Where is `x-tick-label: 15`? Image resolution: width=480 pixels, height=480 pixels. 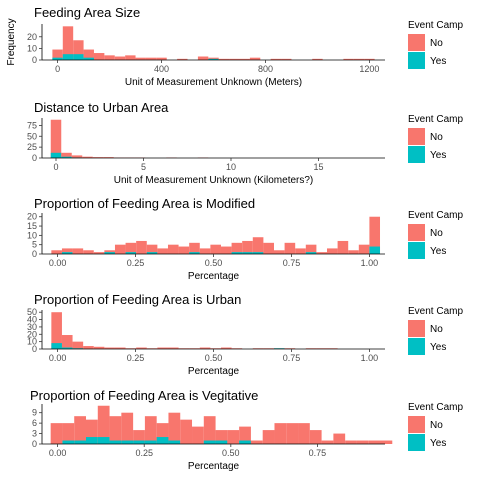
x-tick-label: 15 is located at coordinates (318, 167).